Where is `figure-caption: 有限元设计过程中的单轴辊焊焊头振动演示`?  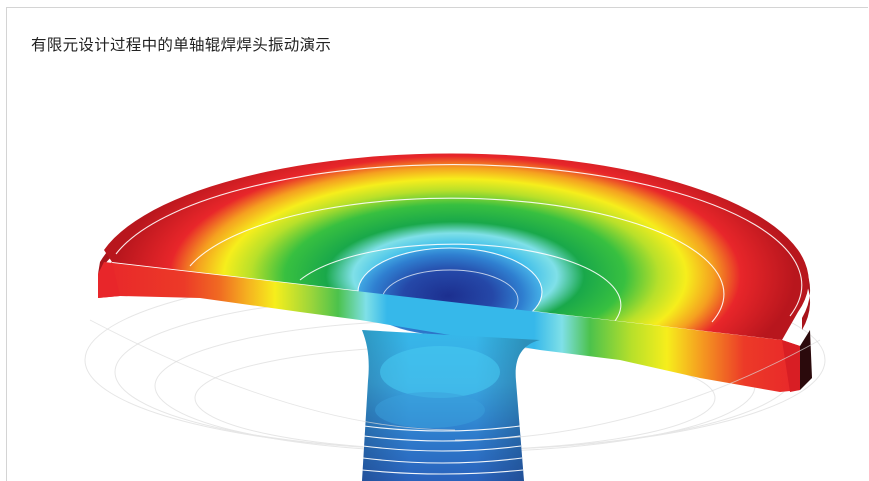
figure-caption: 有限元设计过程中的单轴辊焊焊头振动演示 is located at coordinates (181, 45).